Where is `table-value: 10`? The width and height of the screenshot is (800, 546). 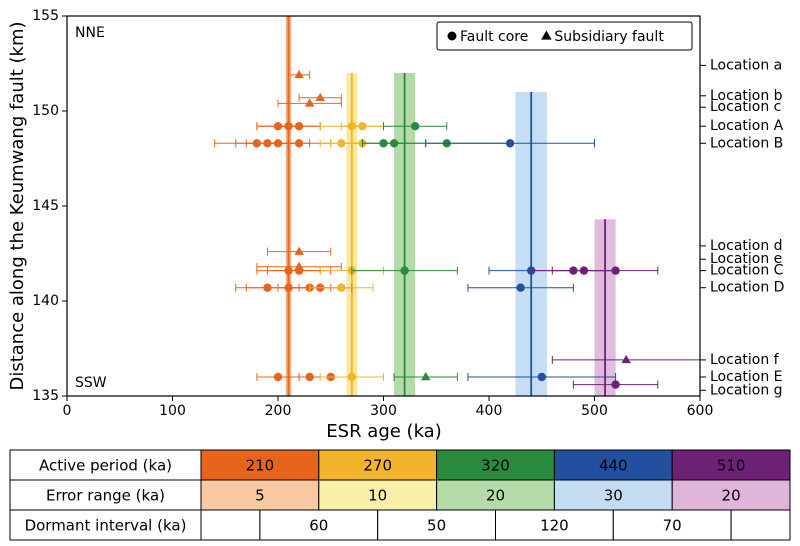 table-value: 10 is located at coordinates (377, 496).